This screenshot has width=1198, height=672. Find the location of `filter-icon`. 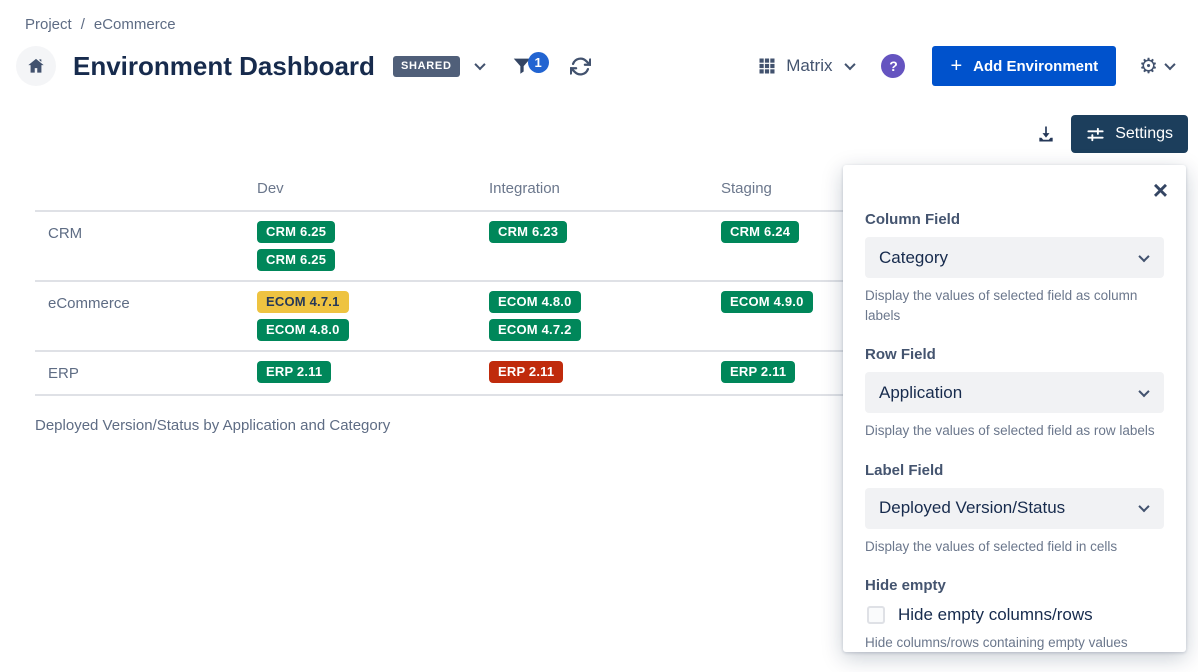

filter-icon is located at coordinates (522, 66).